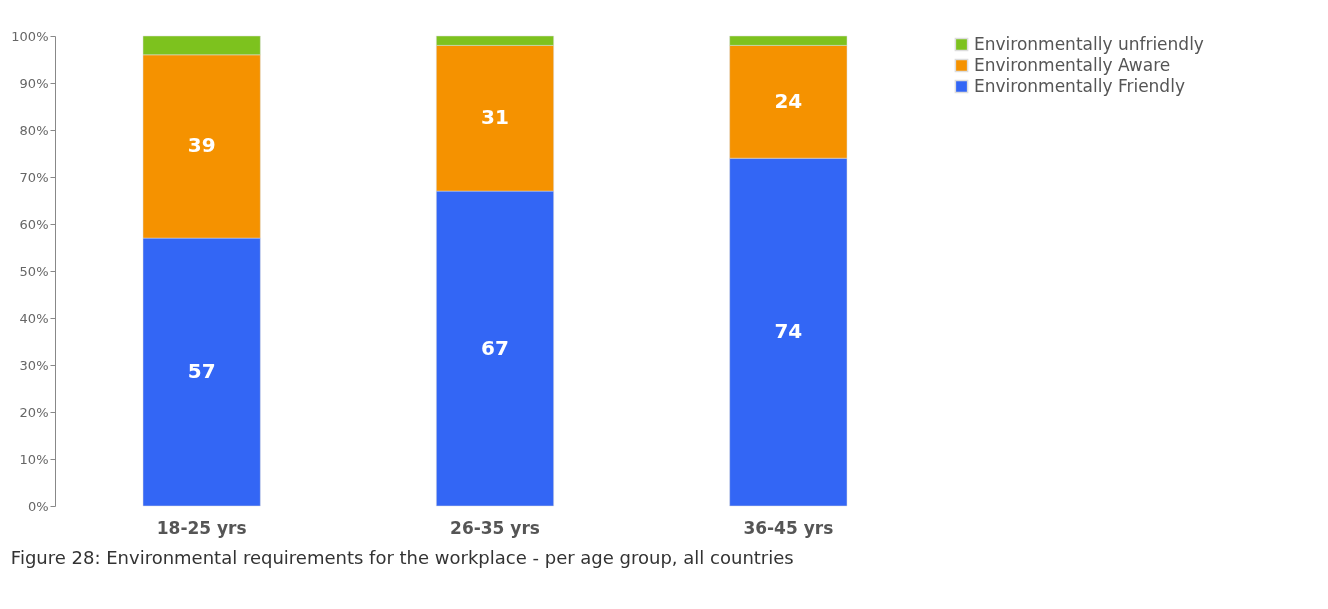  Describe the element at coordinates (788, 100) in the screenshot. I see `data-label: 24` at that location.